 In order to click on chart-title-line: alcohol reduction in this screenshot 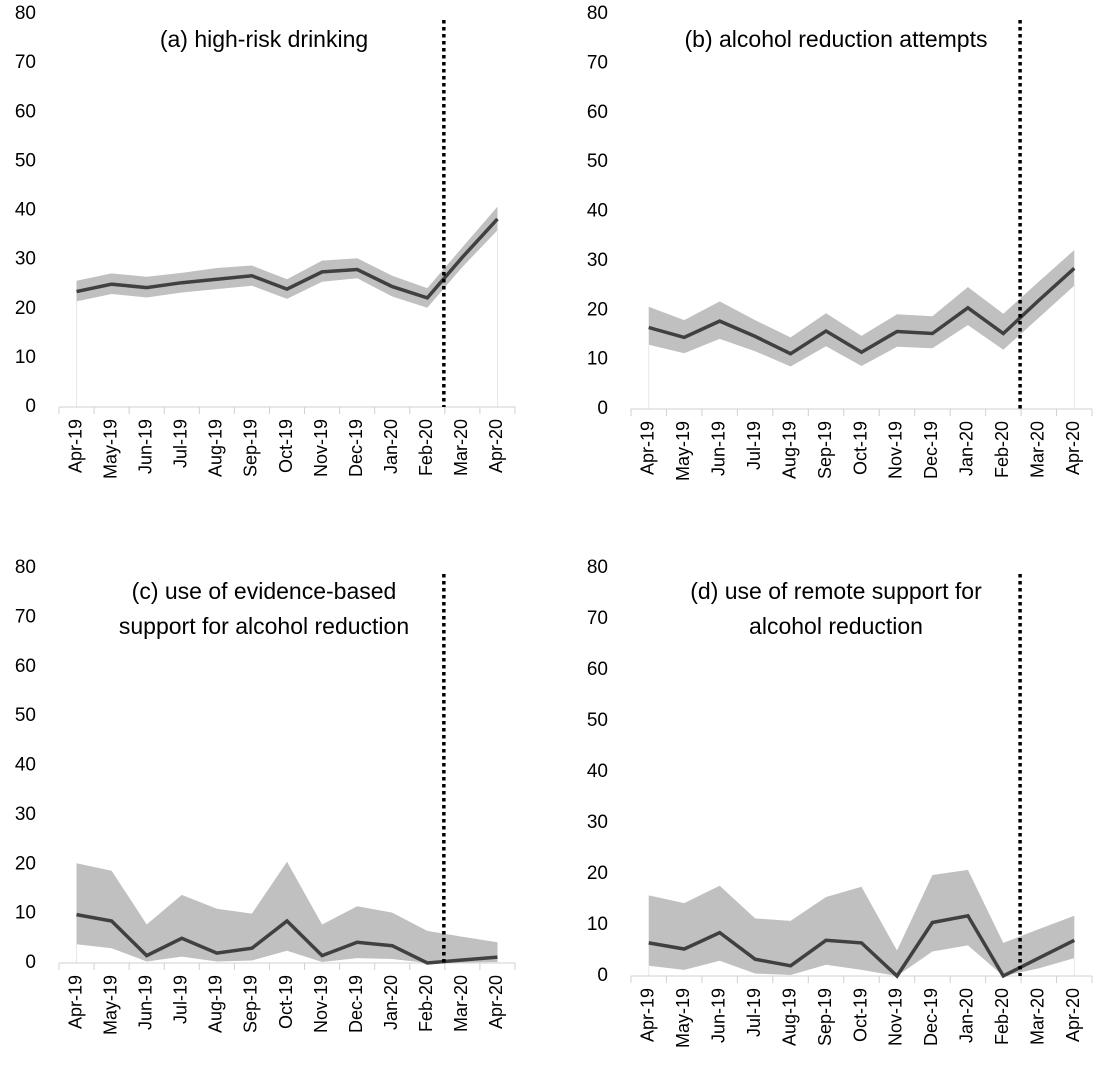, I will do `click(836, 626)`.